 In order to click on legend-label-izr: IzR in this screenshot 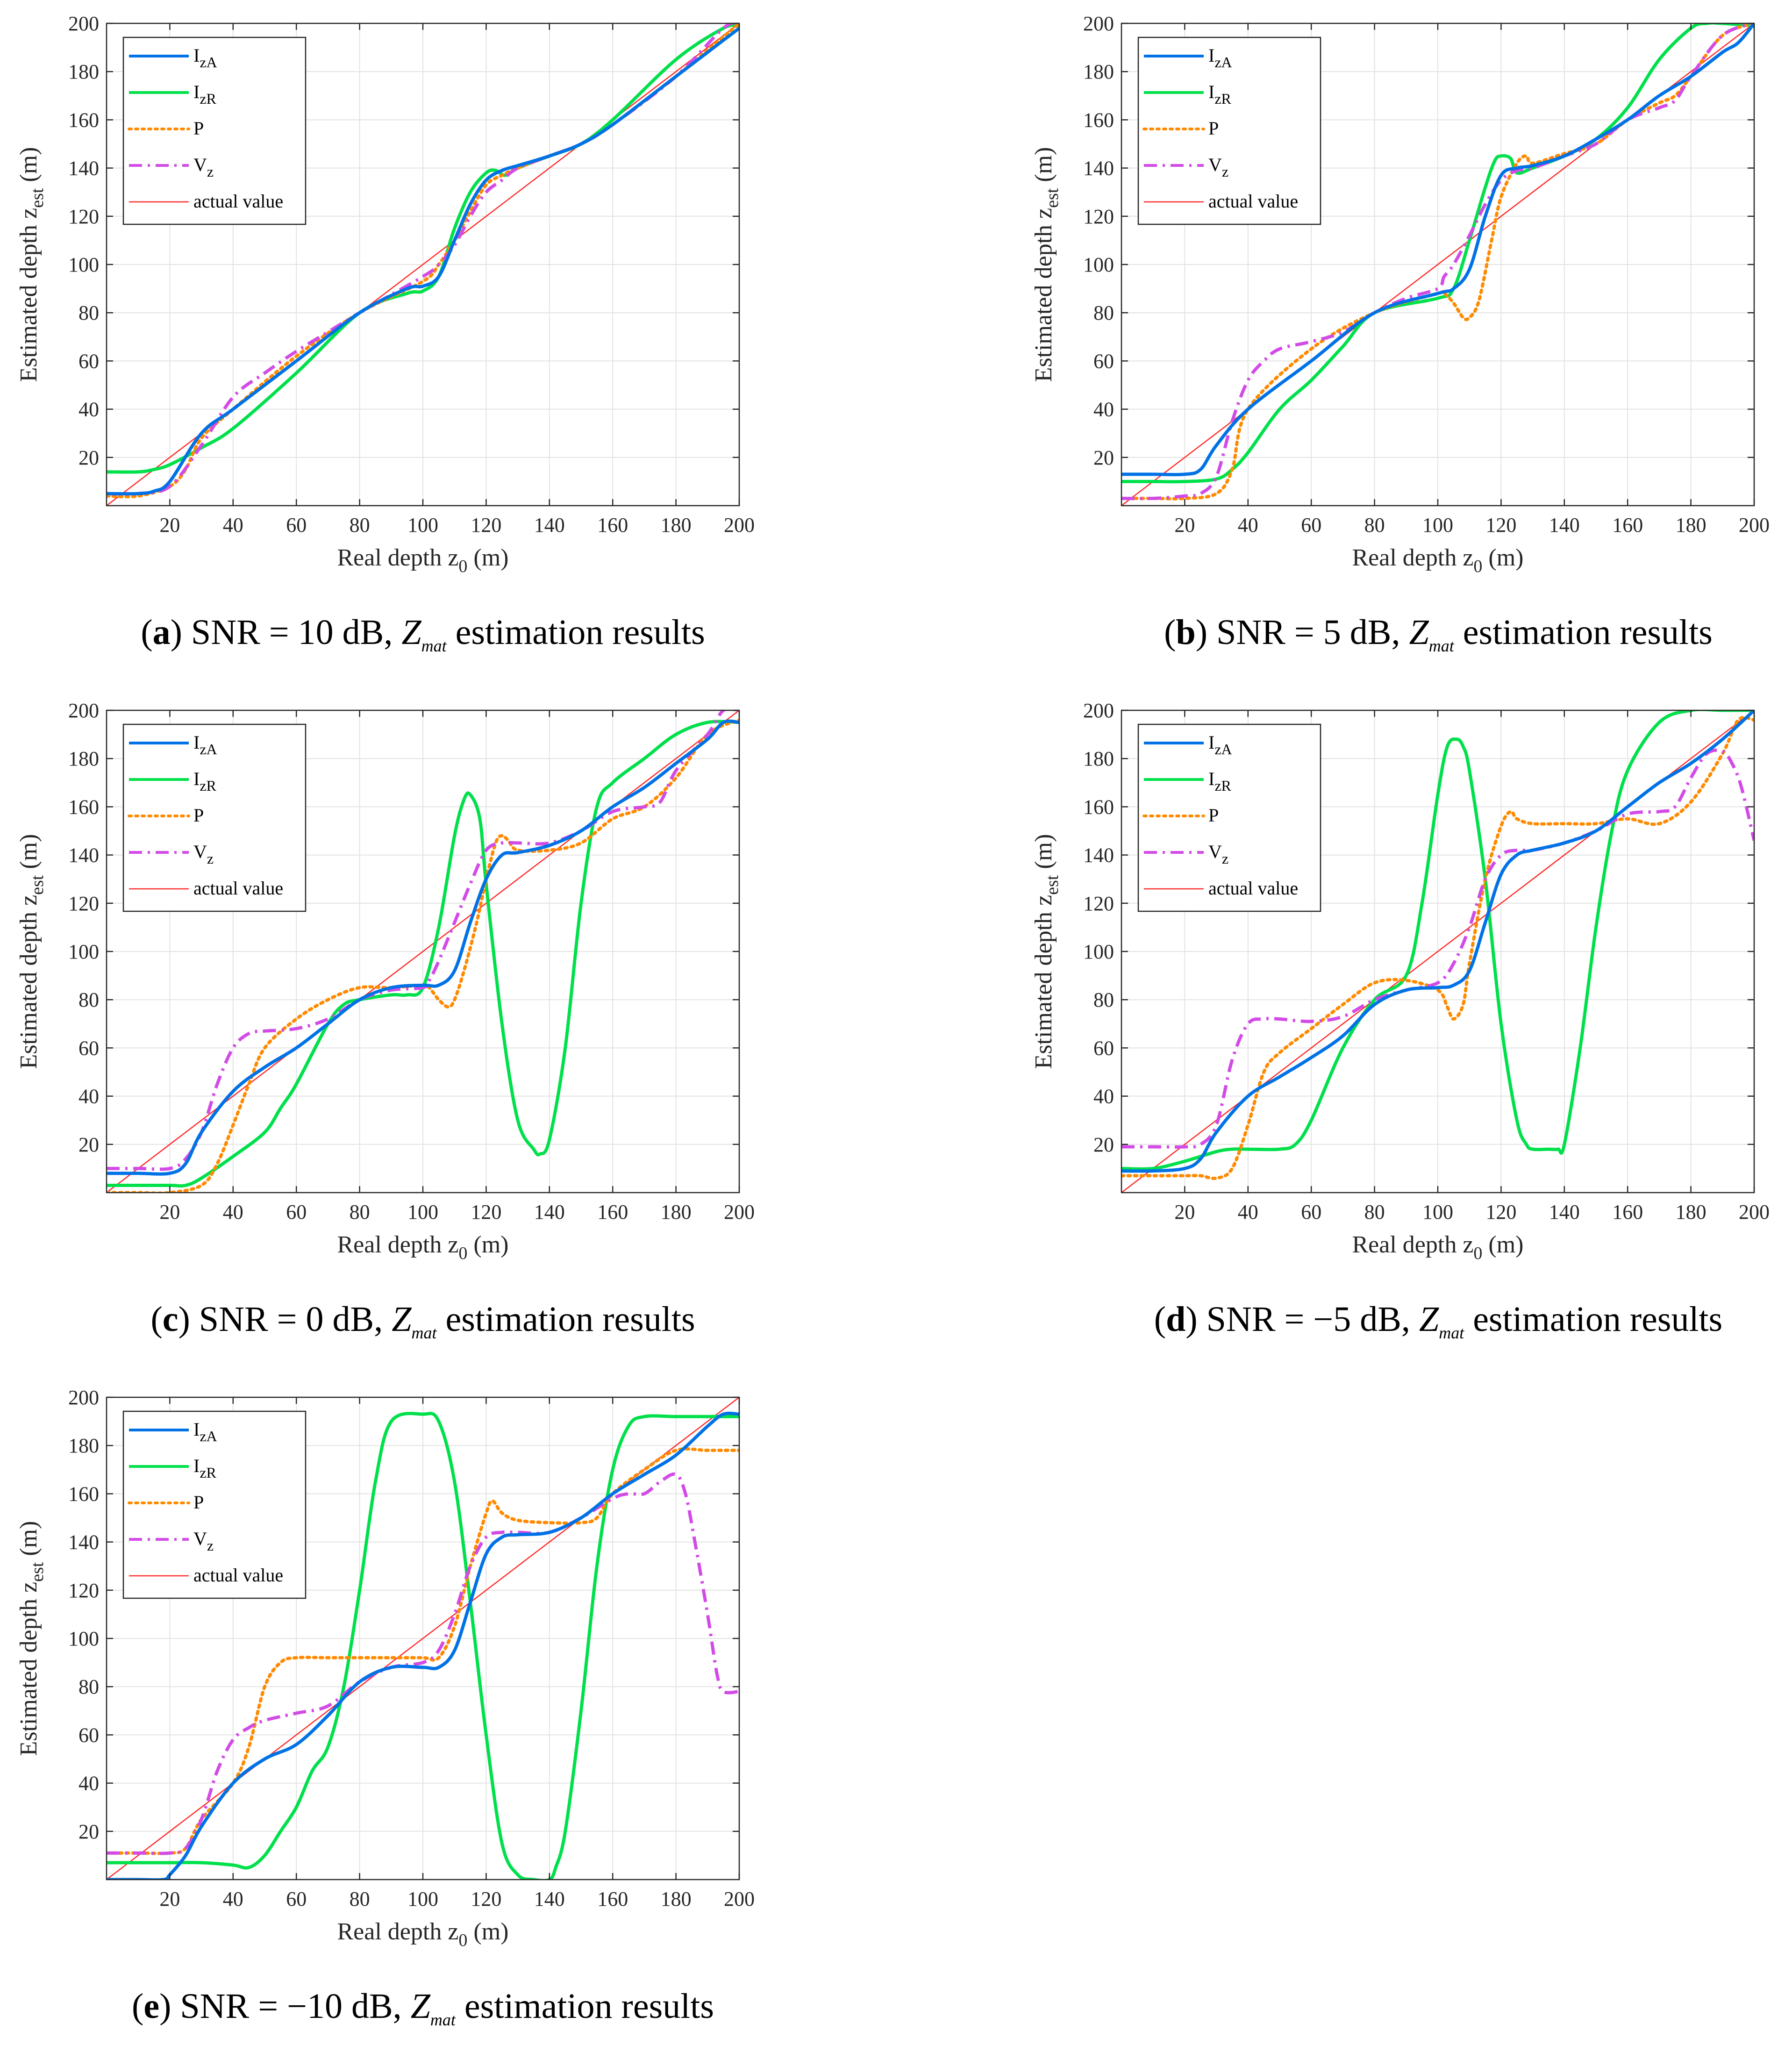, I will do `click(205, 94)`.